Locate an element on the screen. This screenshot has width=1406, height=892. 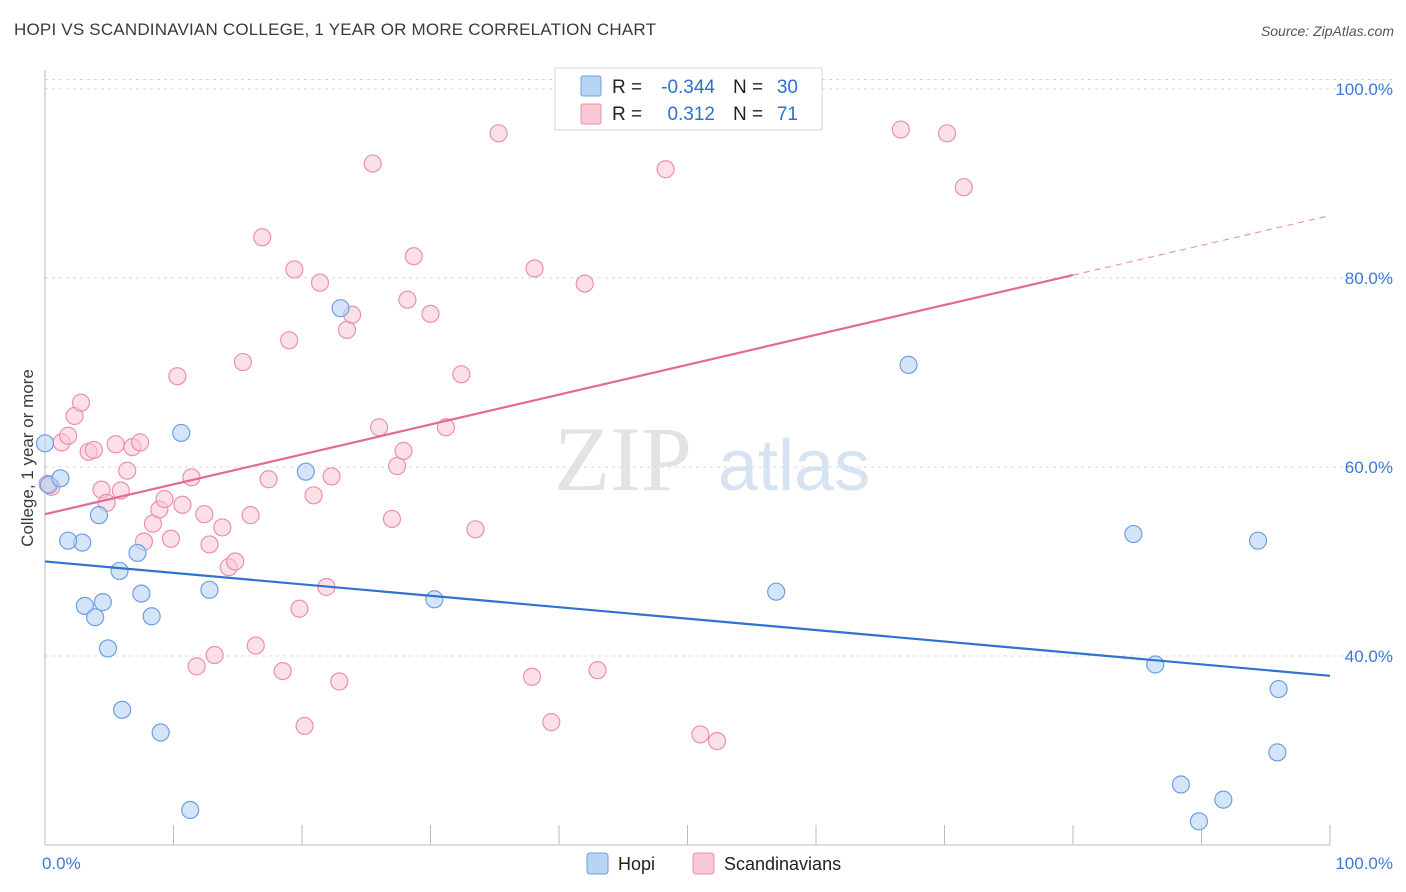
hopi-n-label: N = is located at coordinates (748, 87).